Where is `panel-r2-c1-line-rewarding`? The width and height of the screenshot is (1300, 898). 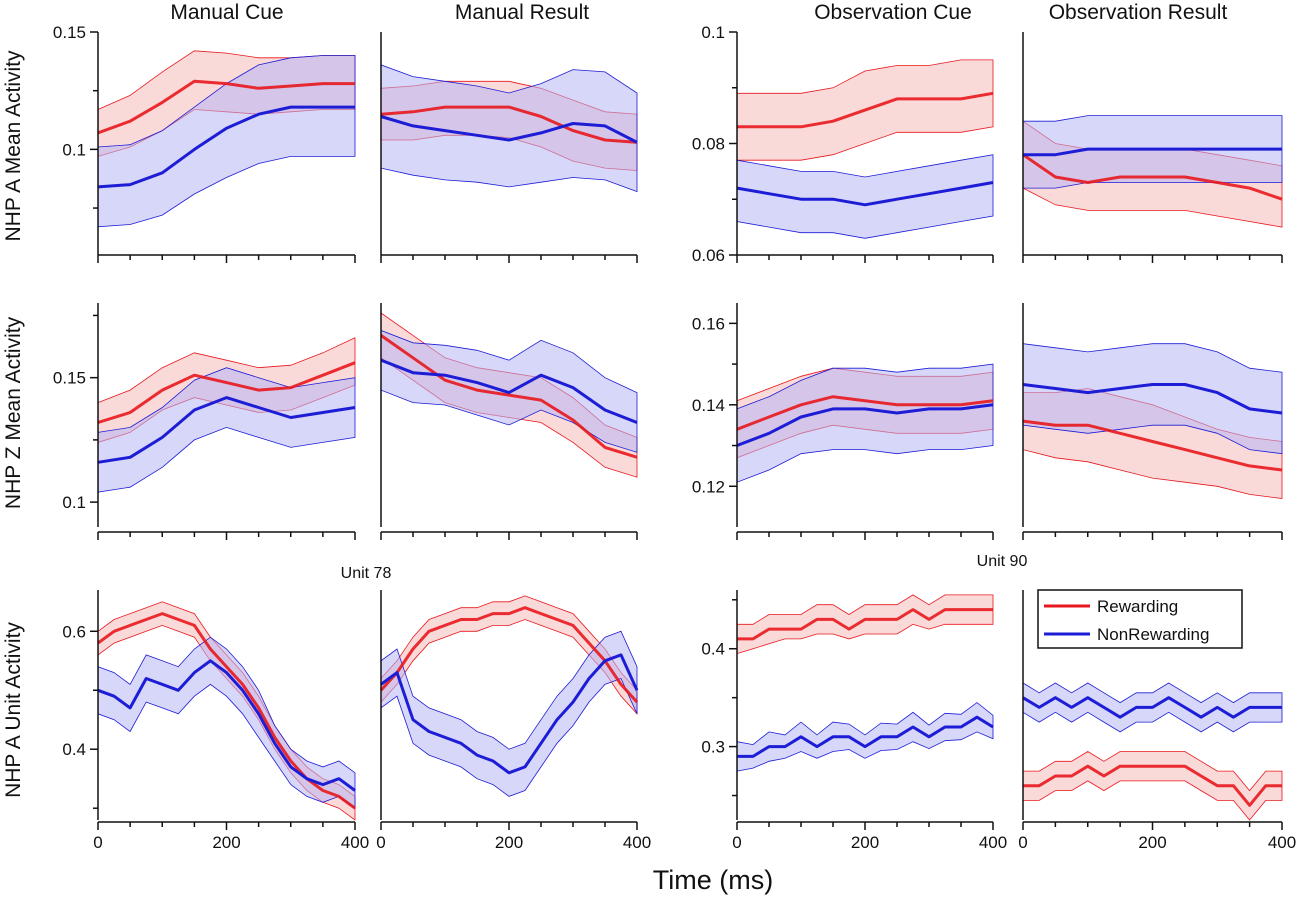
panel-r2-c1-line-rewarding is located at coordinates (509, 655).